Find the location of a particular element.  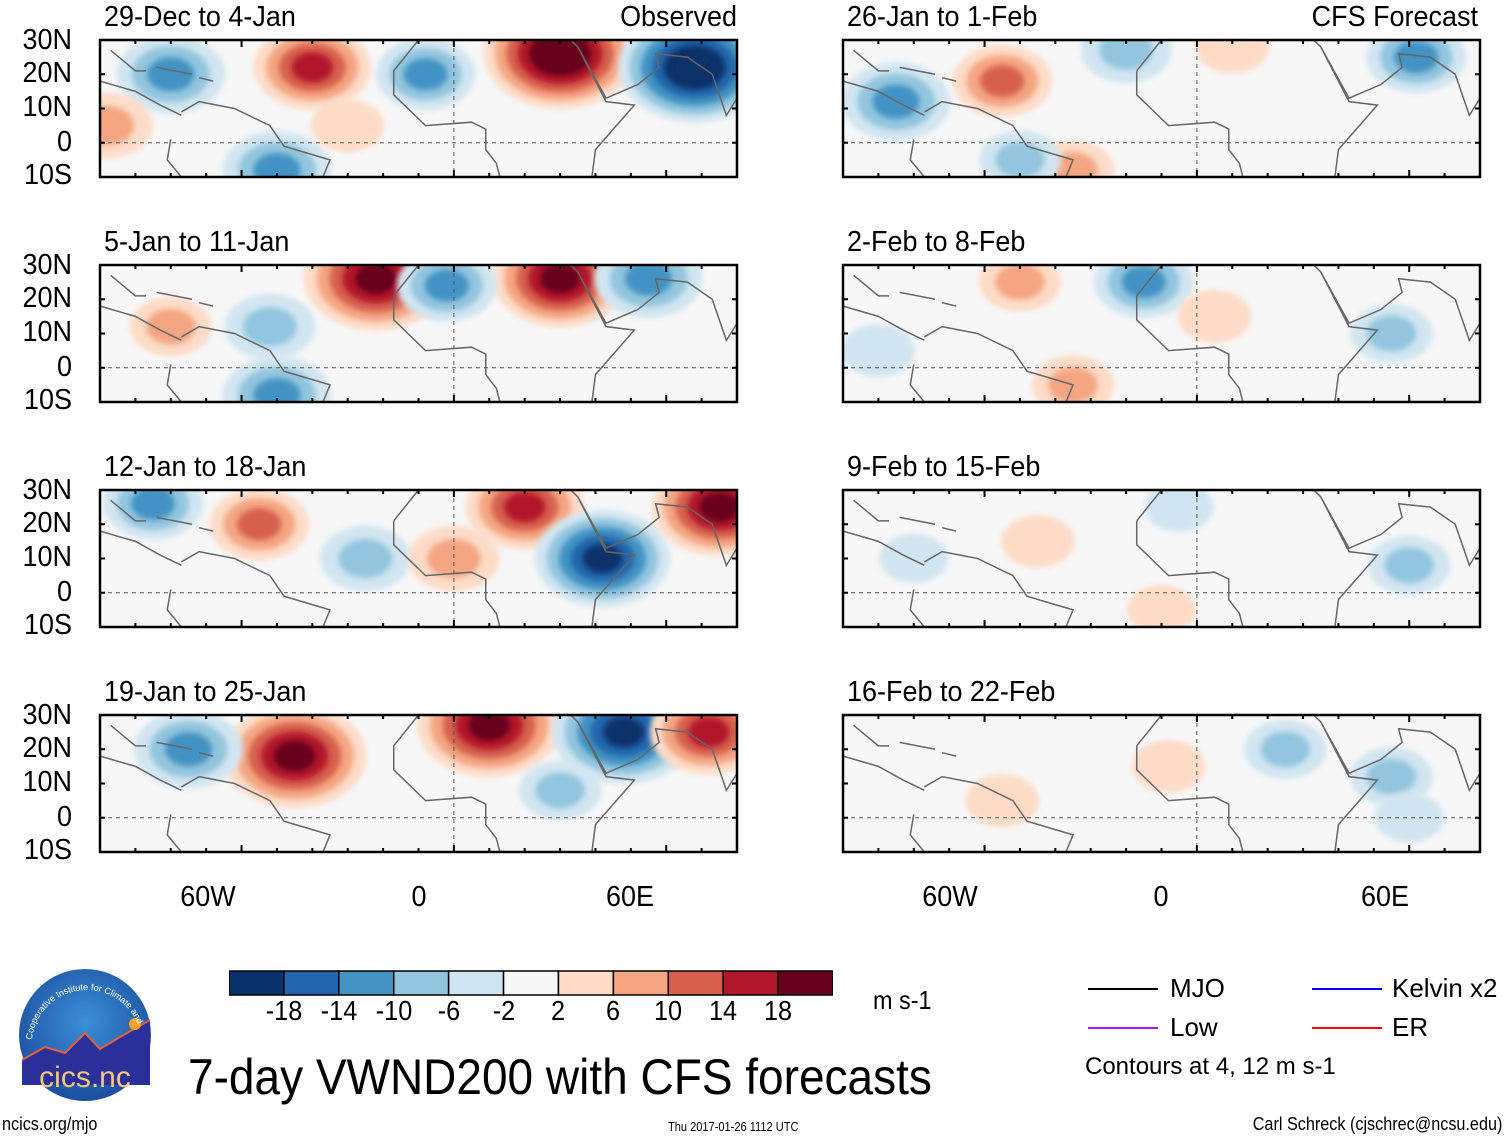

panel-title: 12-Jan to 18-Jan is located at coordinates (205, 467).